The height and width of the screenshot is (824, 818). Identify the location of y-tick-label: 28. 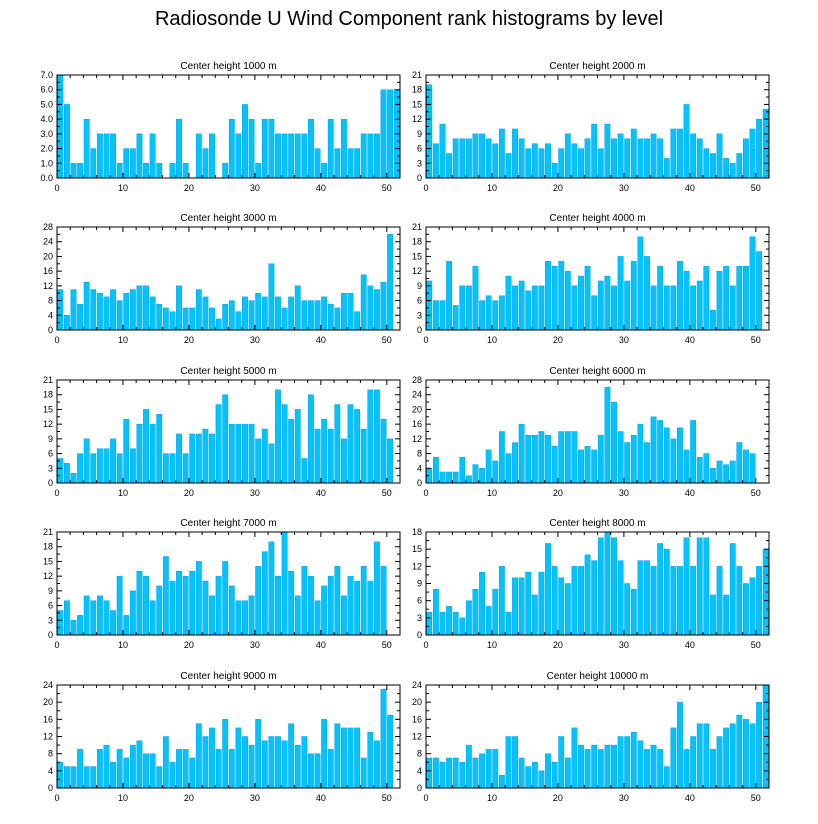
(48, 227).